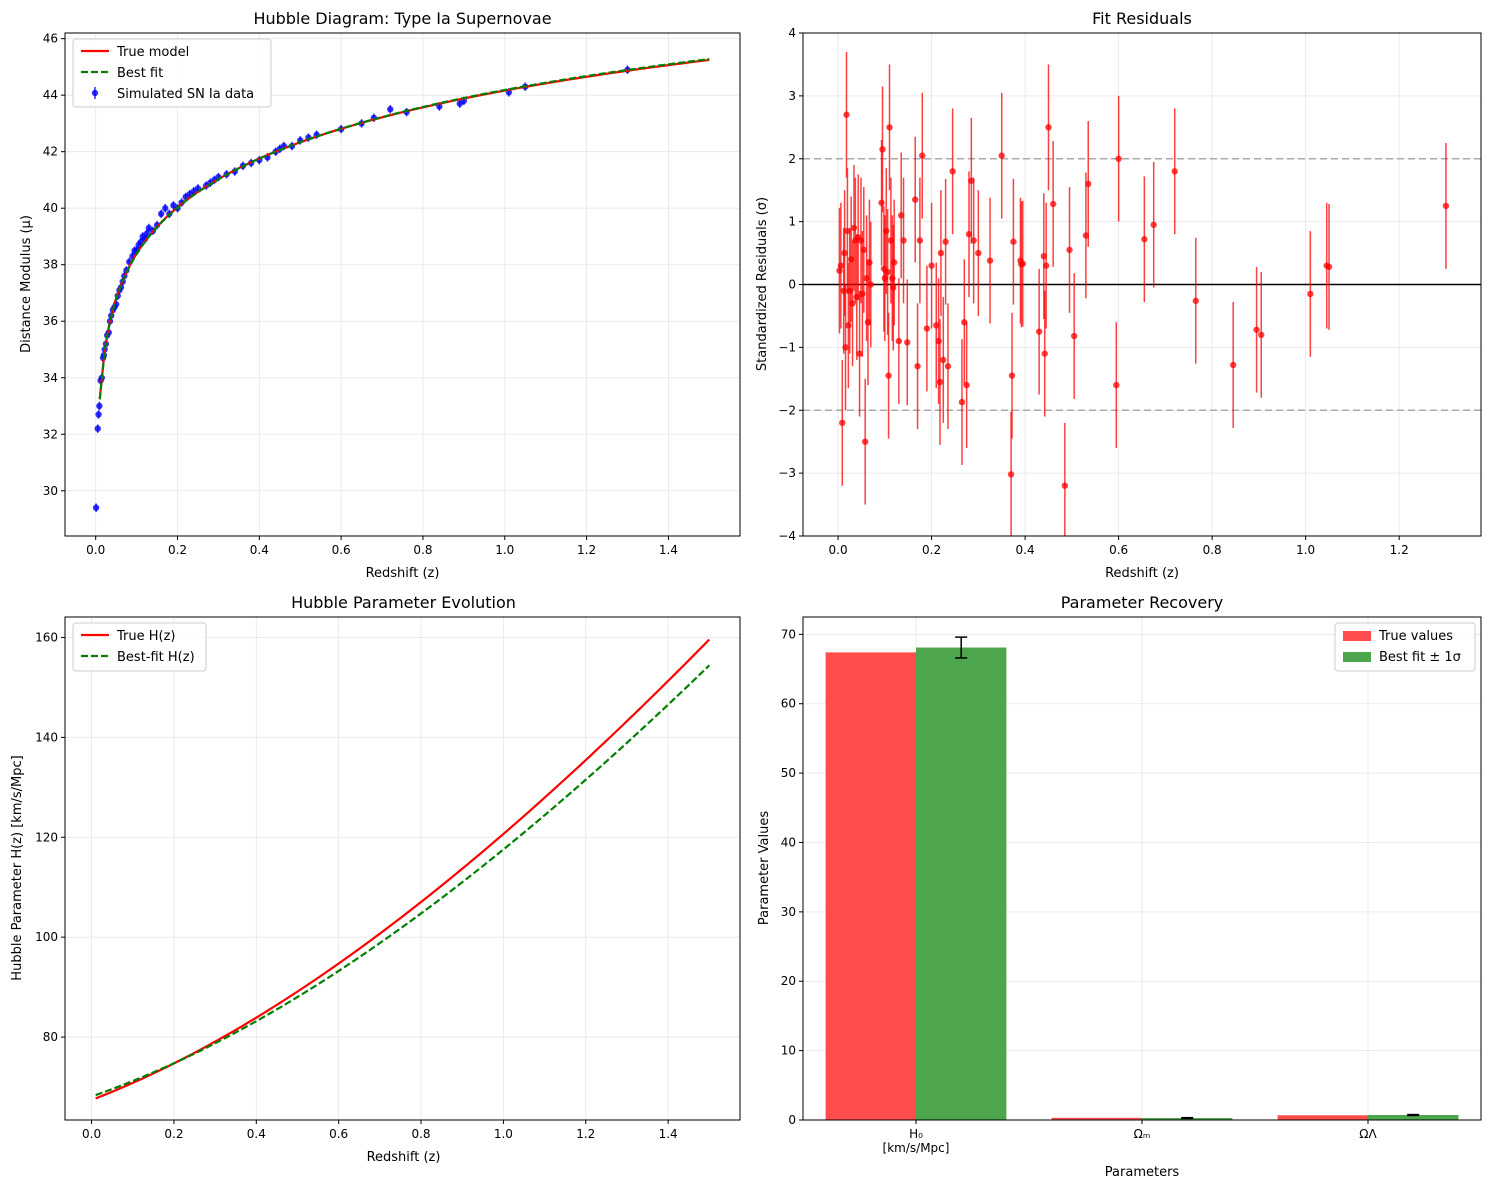  Describe the element at coordinates (792, 159) in the screenshot. I see `fit-residuals-ytick-label: 2` at that location.